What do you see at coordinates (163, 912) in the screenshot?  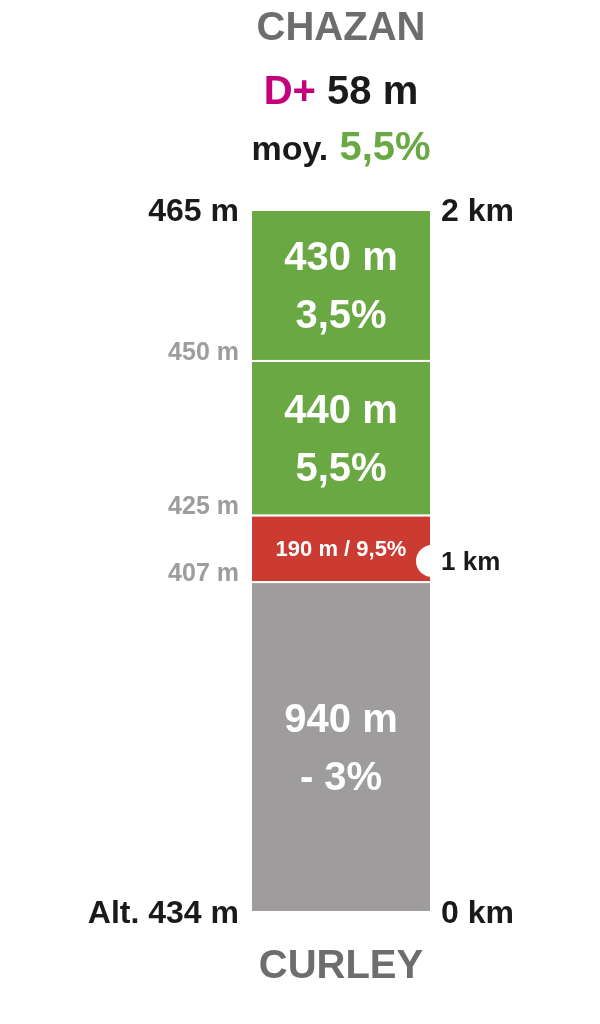 I see `text: Alt. 434 m` at bounding box center [163, 912].